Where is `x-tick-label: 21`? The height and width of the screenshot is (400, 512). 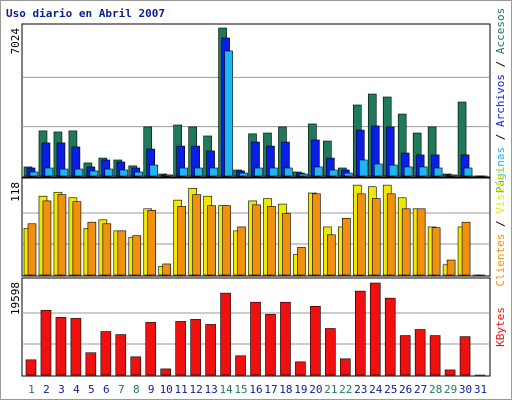
x-tick-label: 21 is located at coordinates (330, 389).